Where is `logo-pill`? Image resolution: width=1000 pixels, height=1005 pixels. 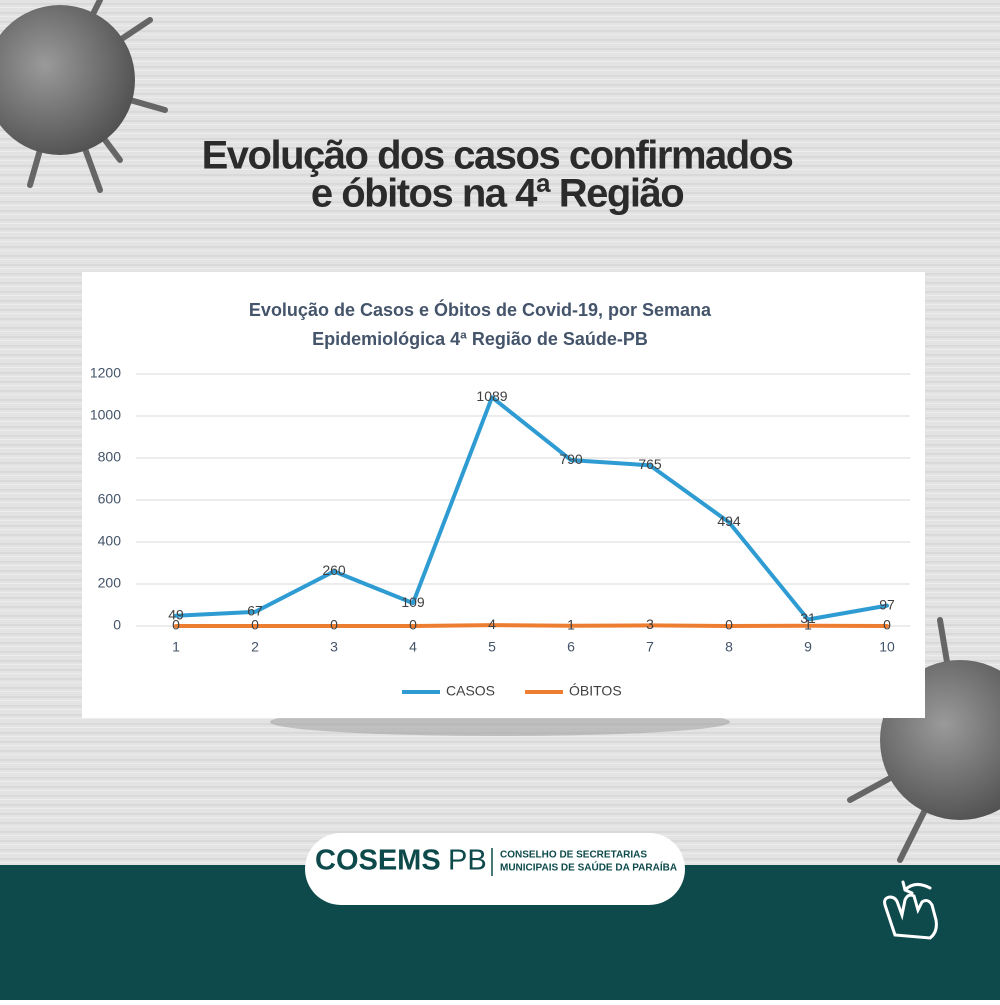 logo-pill is located at coordinates (495, 869).